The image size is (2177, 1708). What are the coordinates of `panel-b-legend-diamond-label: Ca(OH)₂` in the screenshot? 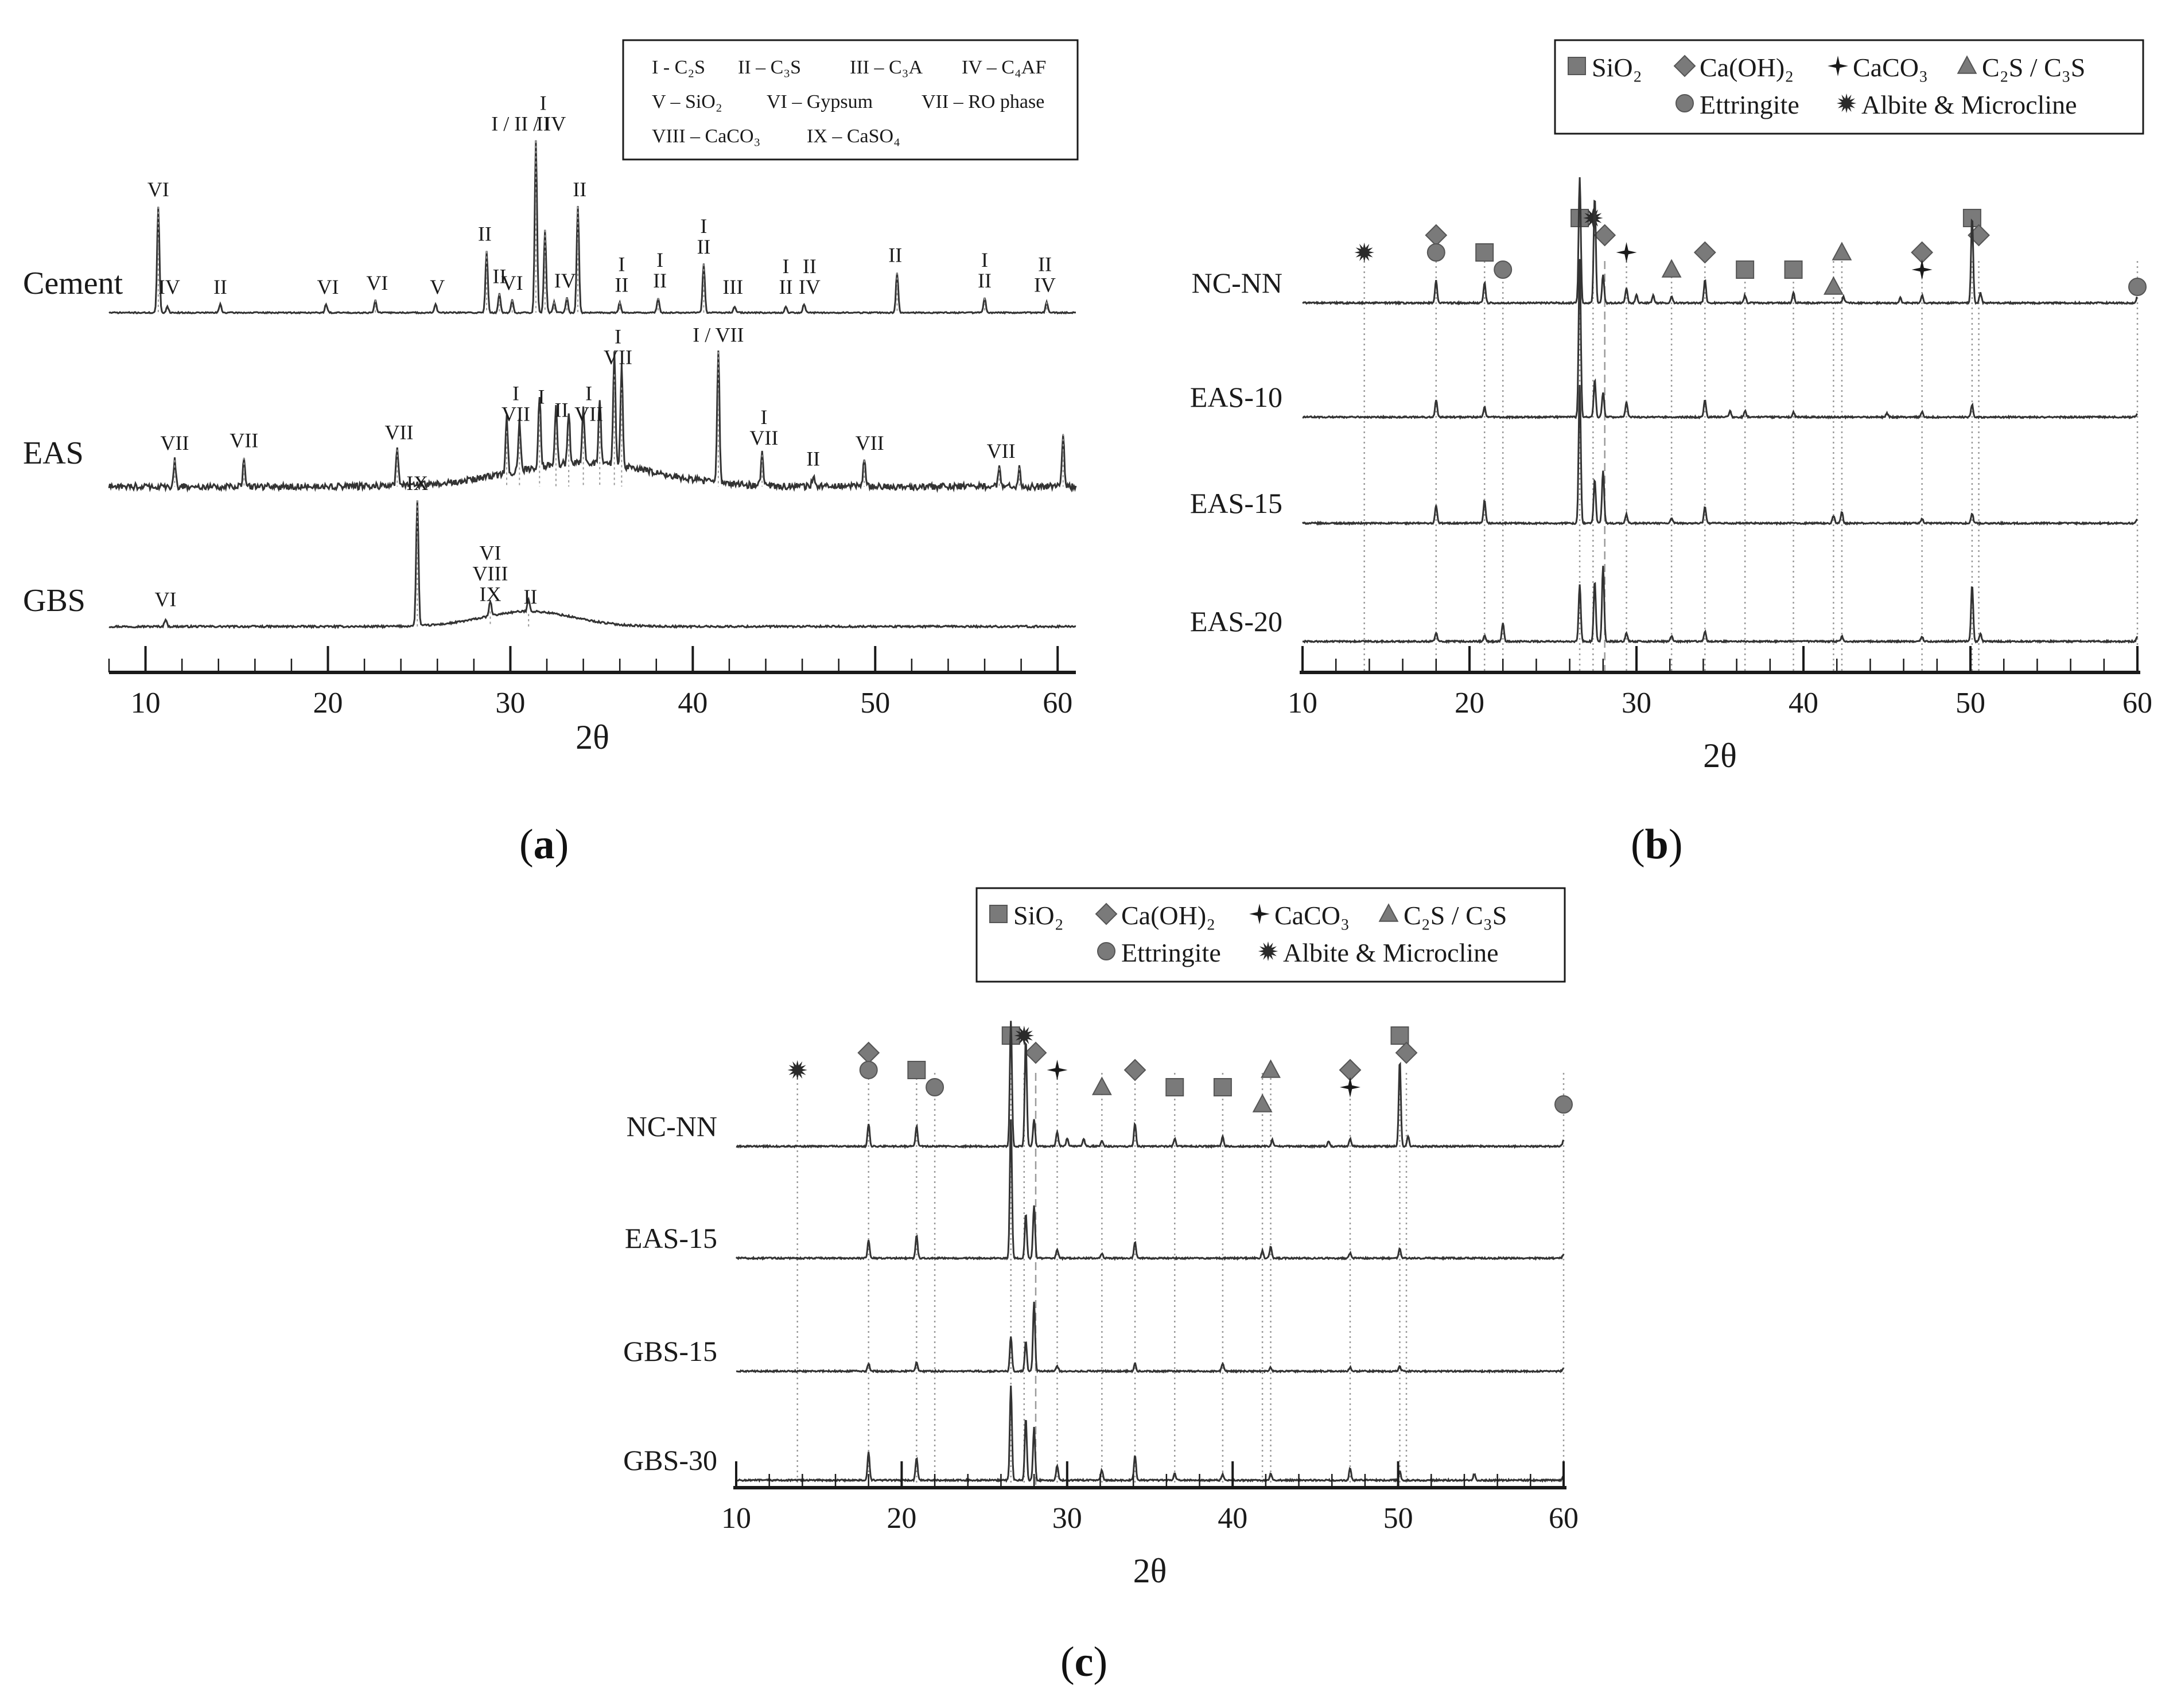 It's located at (1747, 67).